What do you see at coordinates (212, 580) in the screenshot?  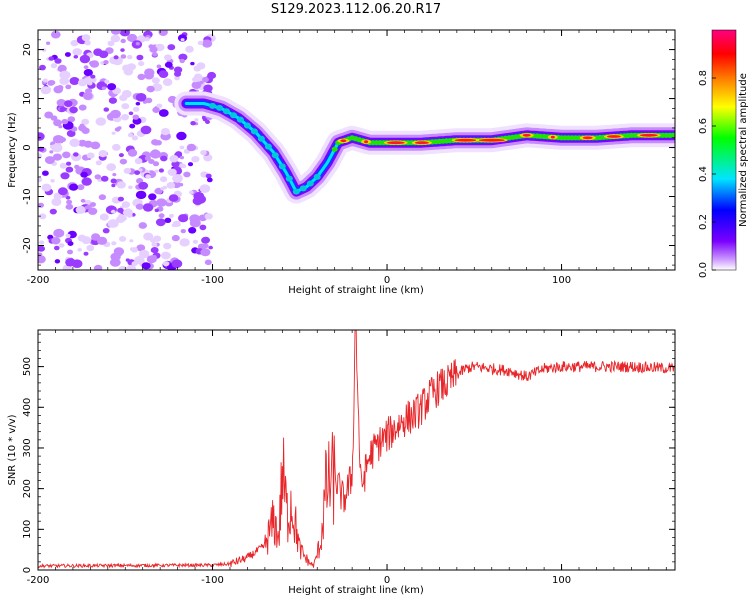 I see `x-tick-label: -100` at bounding box center [212, 580].